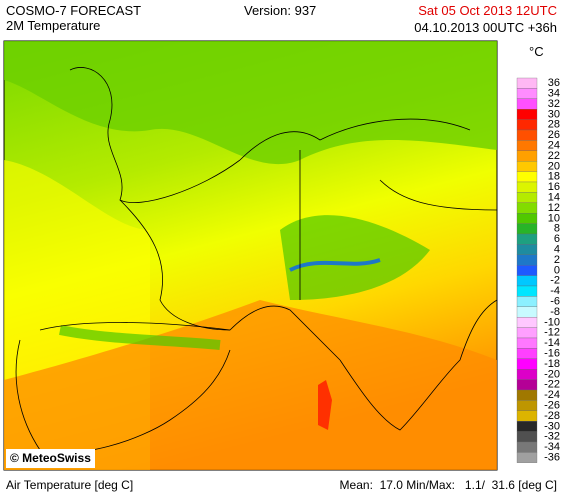 Image resolution: width=567 pixels, height=500 pixels. What do you see at coordinates (552, 343) in the screenshot?
I see `legend-label: -14` at bounding box center [552, 343].